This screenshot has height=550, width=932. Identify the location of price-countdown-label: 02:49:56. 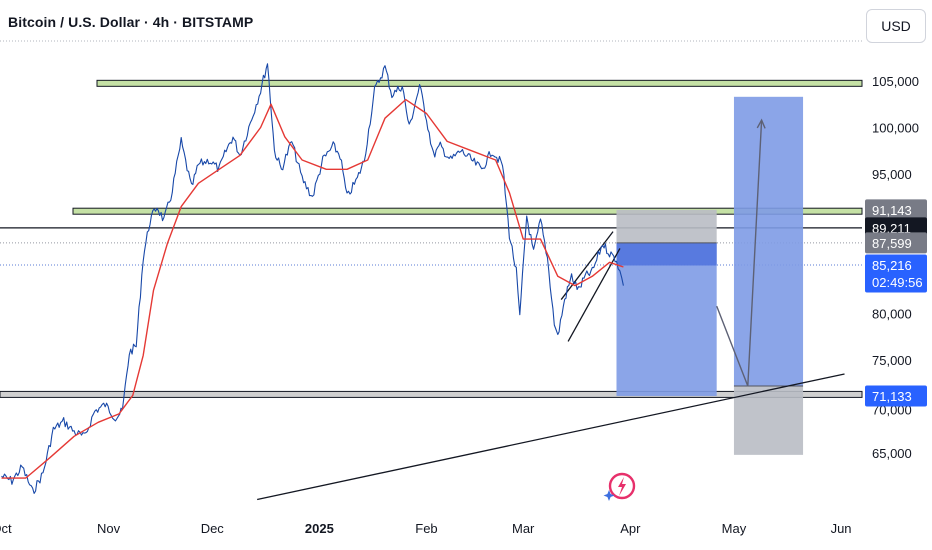
(897, 282).